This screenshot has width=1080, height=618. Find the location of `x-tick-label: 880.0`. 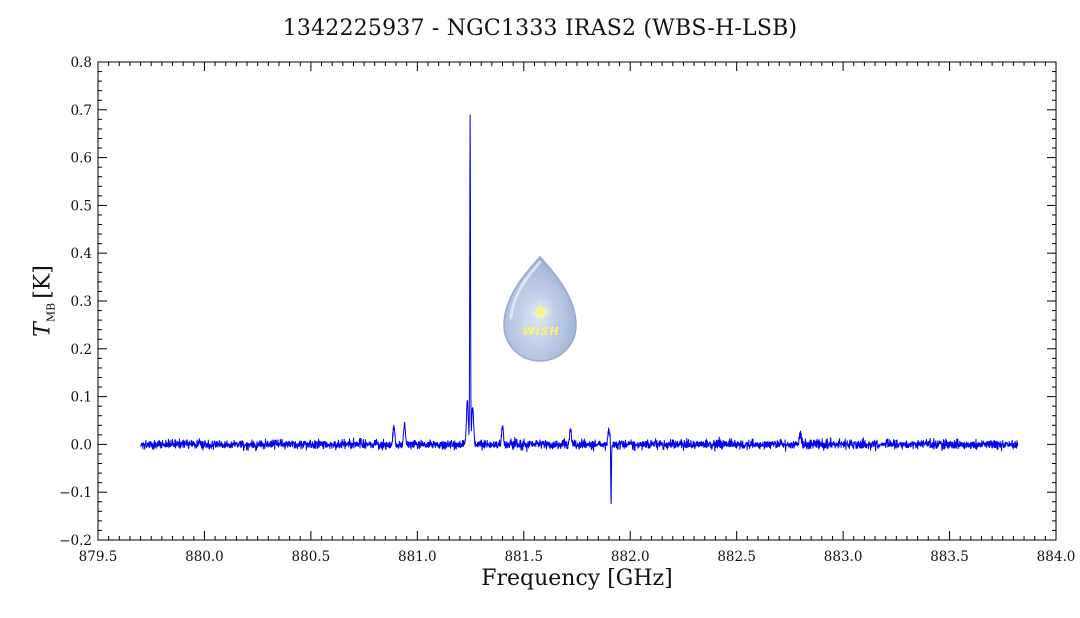

x-tick-label: 880.0 is located at coordinates (204, 557).